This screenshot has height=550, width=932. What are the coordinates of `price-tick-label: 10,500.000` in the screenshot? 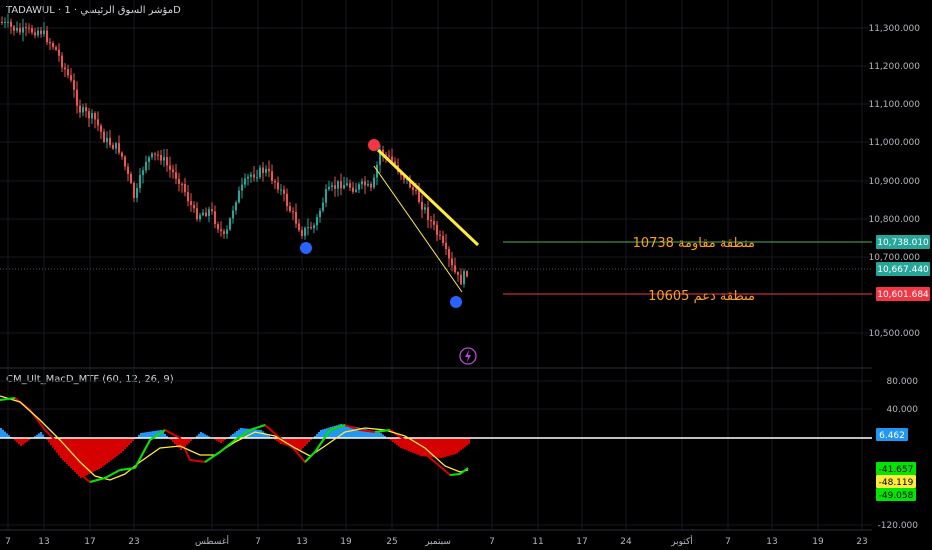 It's located at (894, 334).